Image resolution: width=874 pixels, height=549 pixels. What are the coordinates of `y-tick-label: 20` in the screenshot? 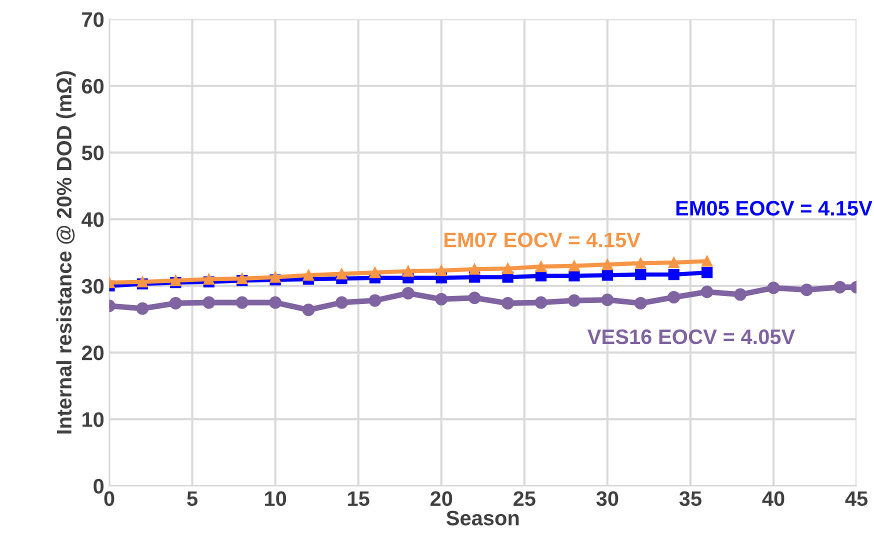 It's located at (93, 353).